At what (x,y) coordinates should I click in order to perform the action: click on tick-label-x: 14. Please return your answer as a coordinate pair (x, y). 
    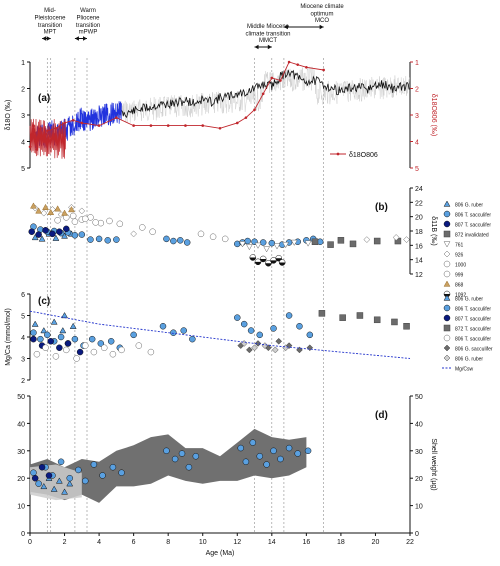
    Looking at the image, I should click on (272, 542).